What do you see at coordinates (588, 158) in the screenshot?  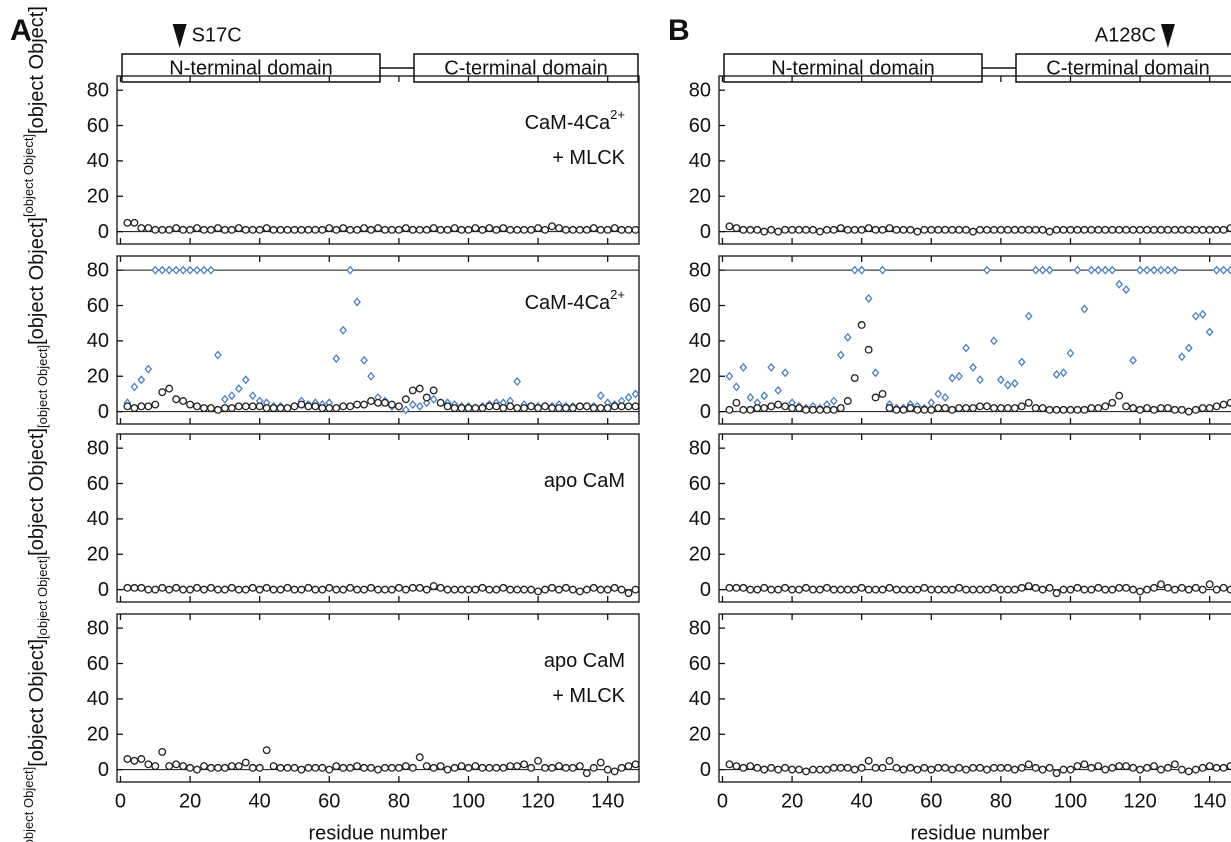 I see `annotation-text: + MLCK` at bounding box center [588, 158].